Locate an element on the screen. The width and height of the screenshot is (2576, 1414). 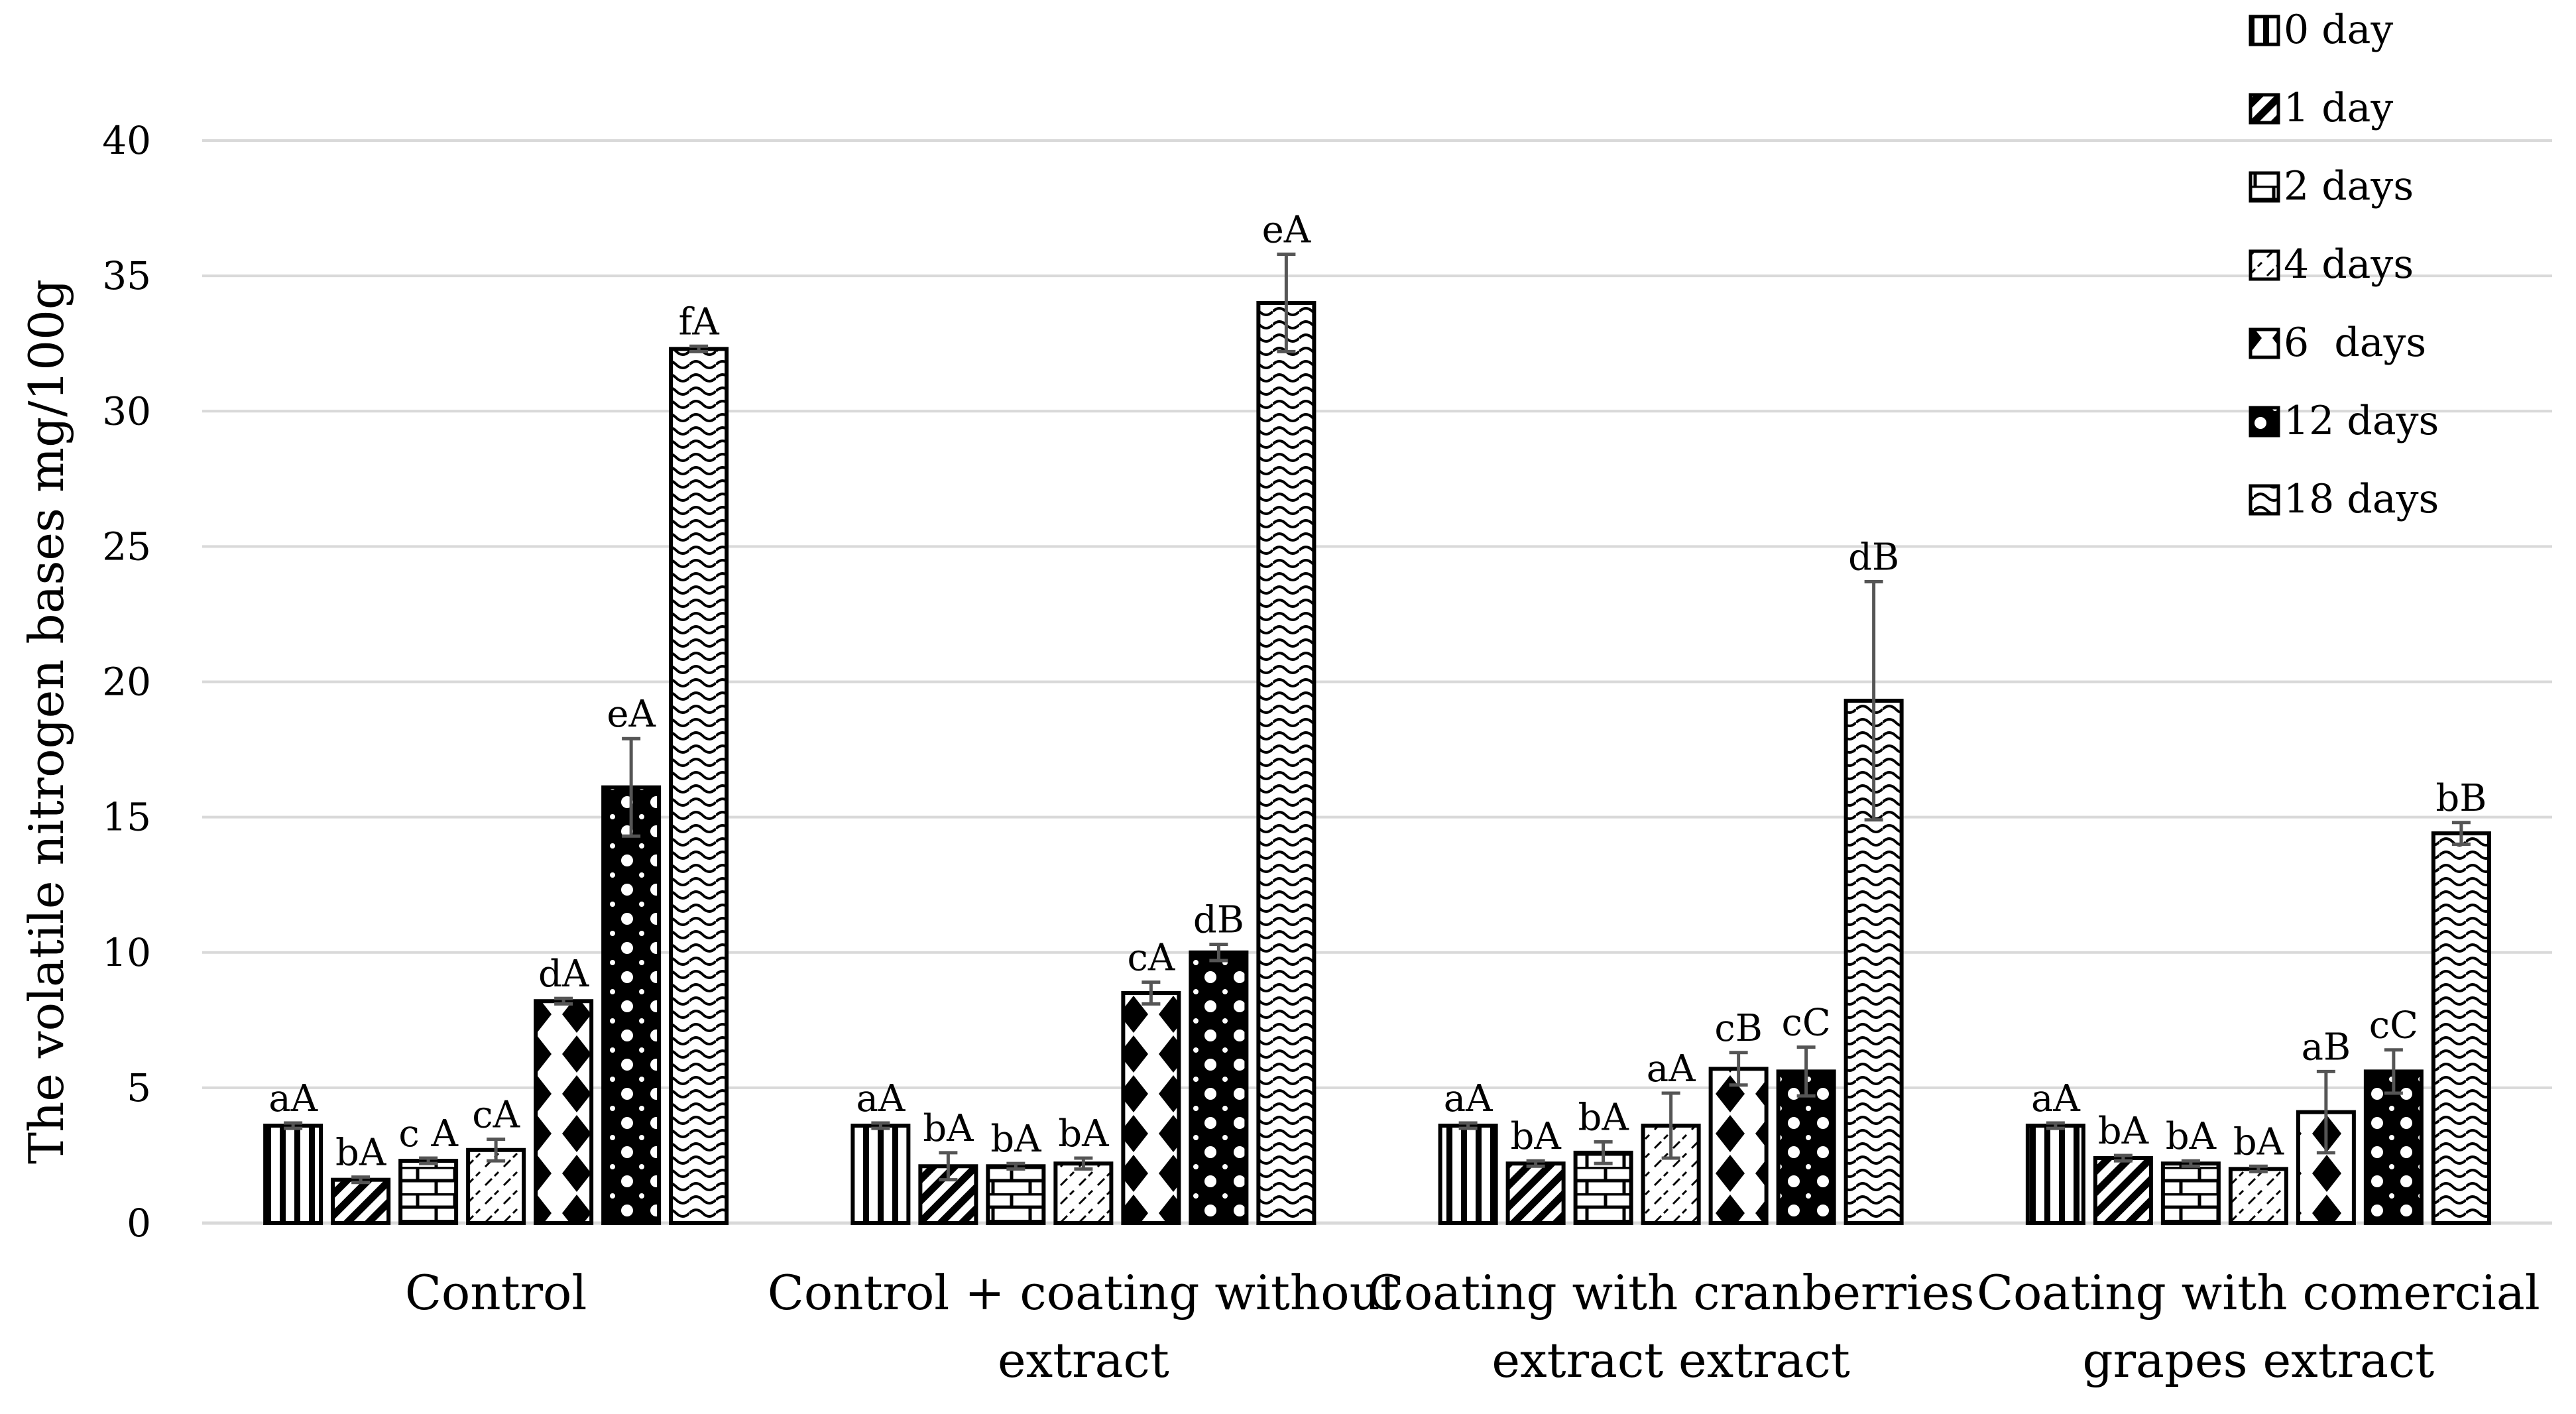
x-category-label: grapes extract is located at coordinates (2259, 1360).